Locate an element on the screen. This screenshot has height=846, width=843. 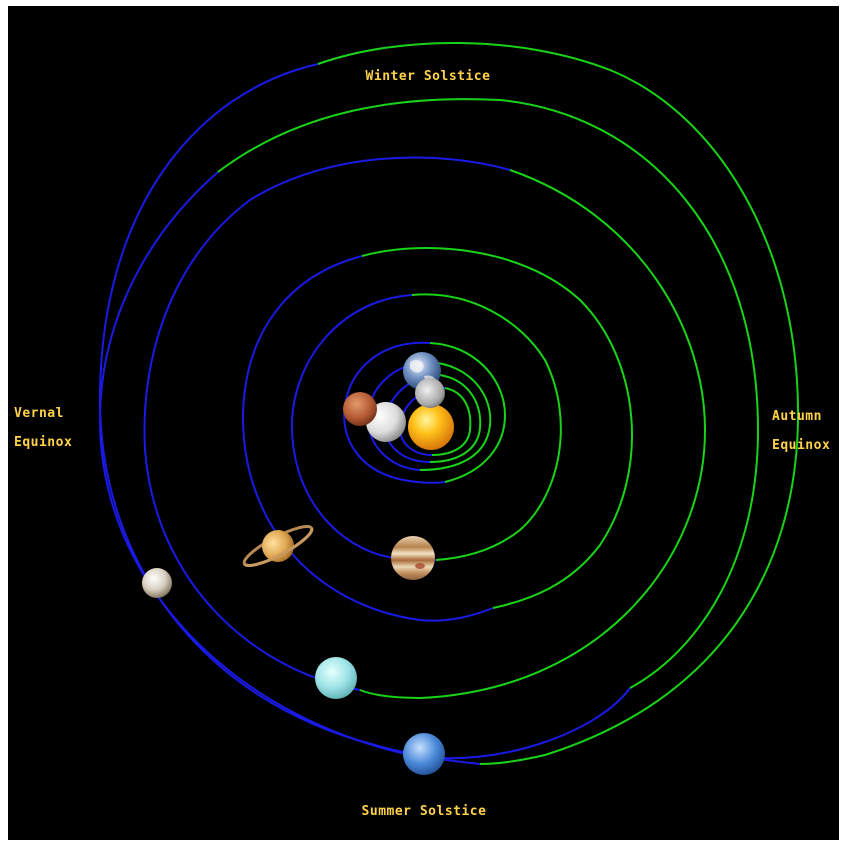
uranus-icon is located at coordinates (336, 678).